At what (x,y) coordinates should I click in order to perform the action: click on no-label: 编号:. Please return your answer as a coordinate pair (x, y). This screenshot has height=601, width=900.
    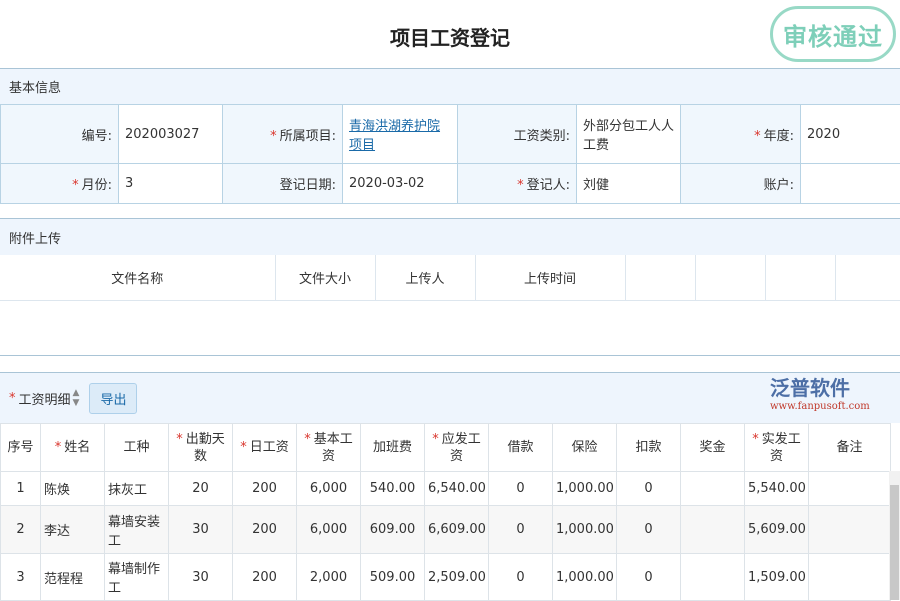
    Looking at the image, I should click on (60, 134).